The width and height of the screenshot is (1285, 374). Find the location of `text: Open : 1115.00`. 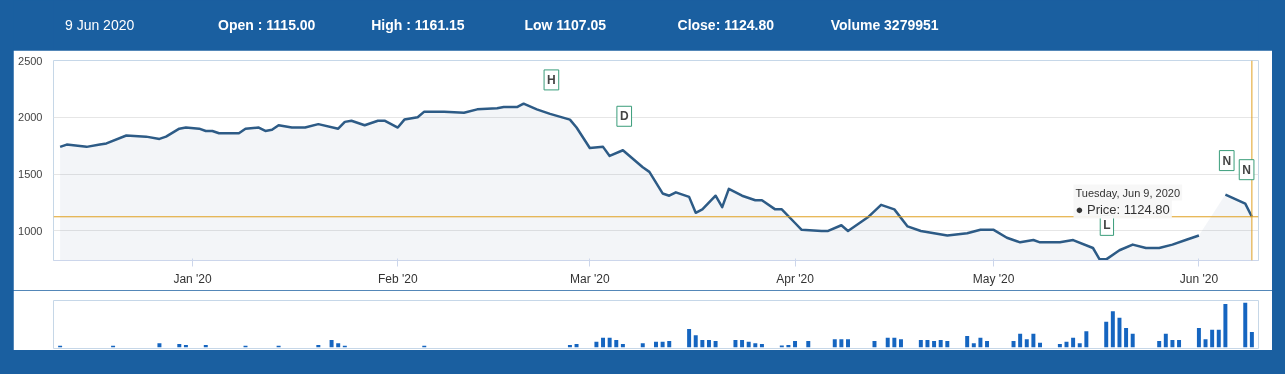

text: Open : 1115.00 is located at coordinates (267, 24).